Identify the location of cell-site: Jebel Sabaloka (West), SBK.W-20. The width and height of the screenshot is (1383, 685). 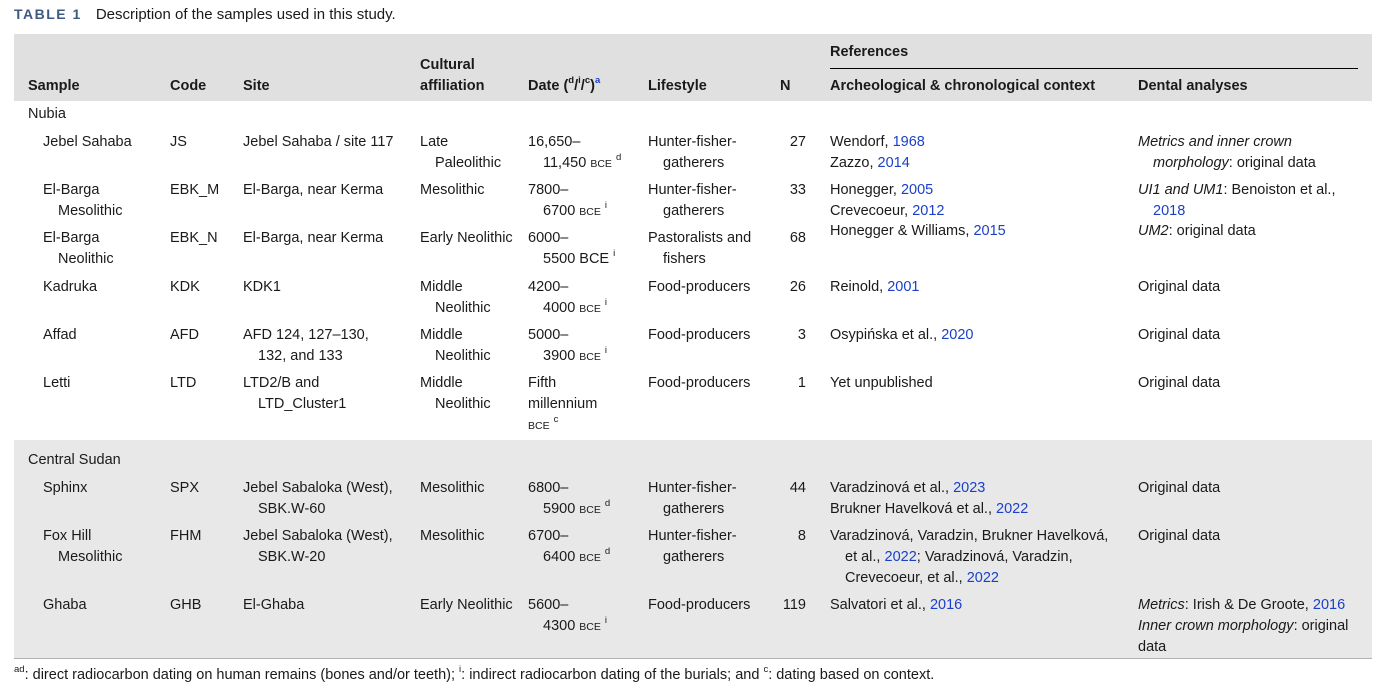
(318, 546).